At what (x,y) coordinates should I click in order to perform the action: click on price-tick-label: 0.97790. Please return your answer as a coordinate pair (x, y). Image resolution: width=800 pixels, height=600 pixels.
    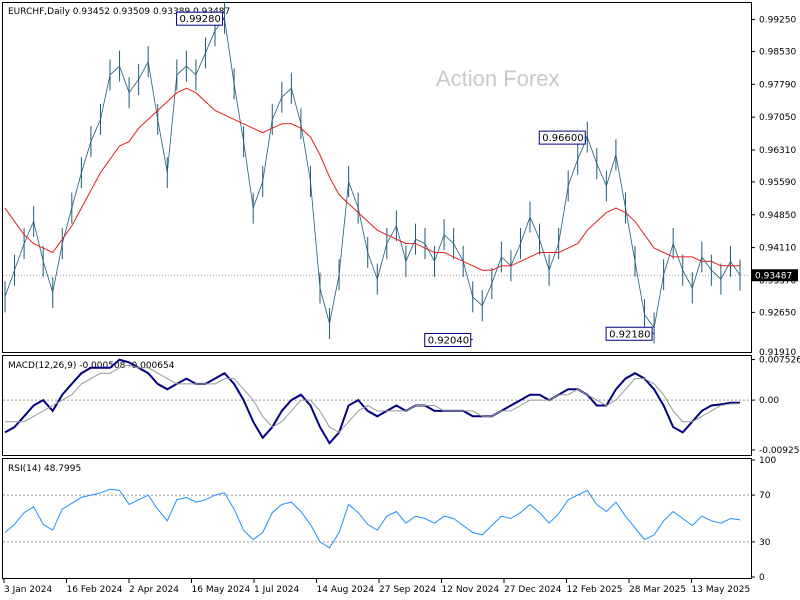
    Looking at the image, I should click on (777, 85).